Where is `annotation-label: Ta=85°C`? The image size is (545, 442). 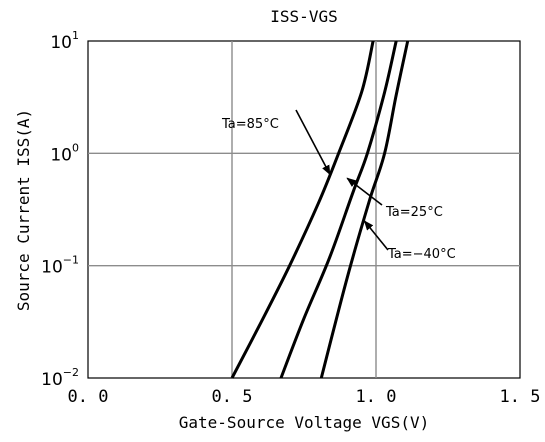
annotation-label: Ta=85°C is located at coordinates (250, 124).